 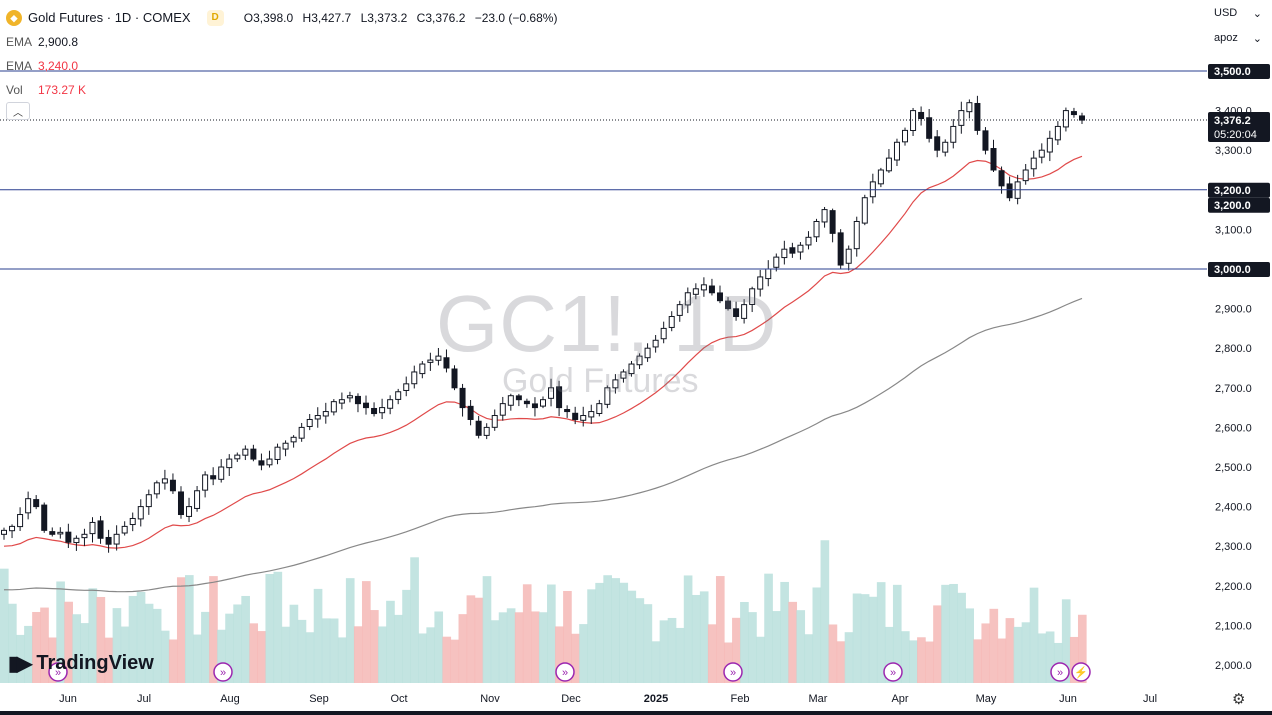 I want to click on indicator-value: 2,900.8, so click(x=58, y=42).